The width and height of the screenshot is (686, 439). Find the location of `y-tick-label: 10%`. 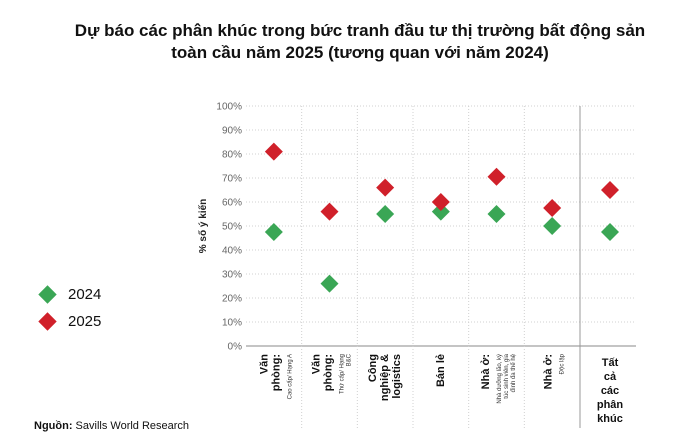

y-tick-label: 10% is located at coordinates (232, 323).